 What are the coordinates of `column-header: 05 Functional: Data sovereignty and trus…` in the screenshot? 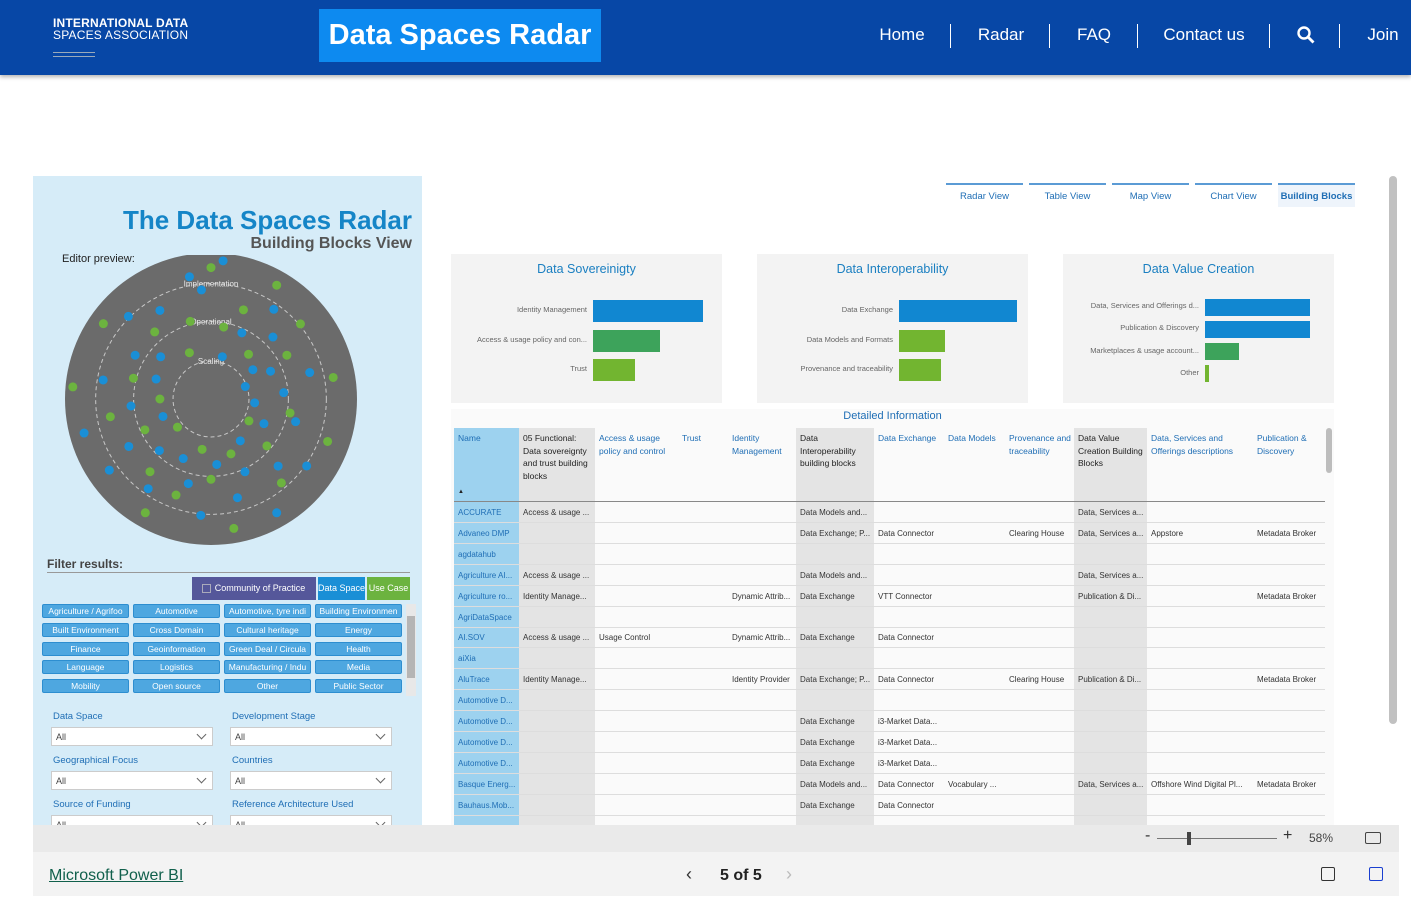 It's located at (555, 457).